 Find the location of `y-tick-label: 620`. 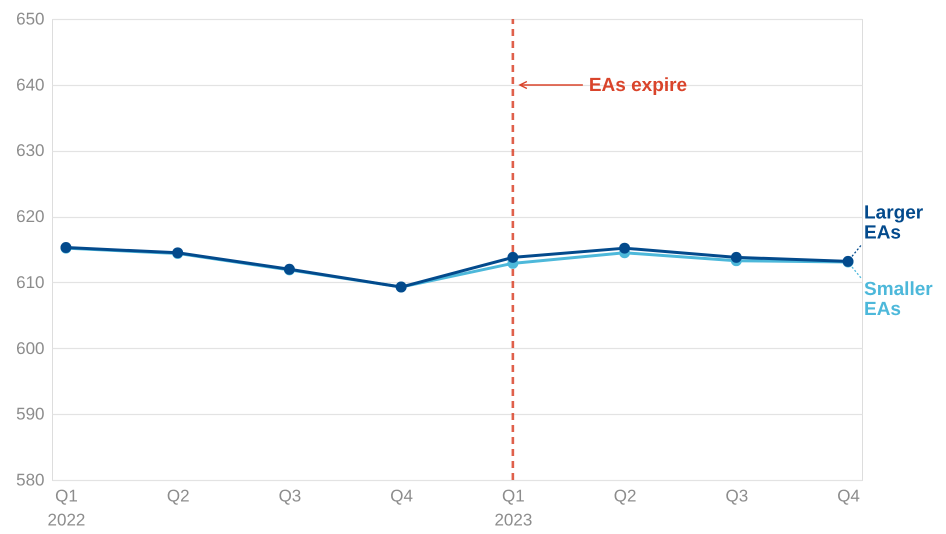

y-tick-label: 620 is located at coordinates (30, 216).